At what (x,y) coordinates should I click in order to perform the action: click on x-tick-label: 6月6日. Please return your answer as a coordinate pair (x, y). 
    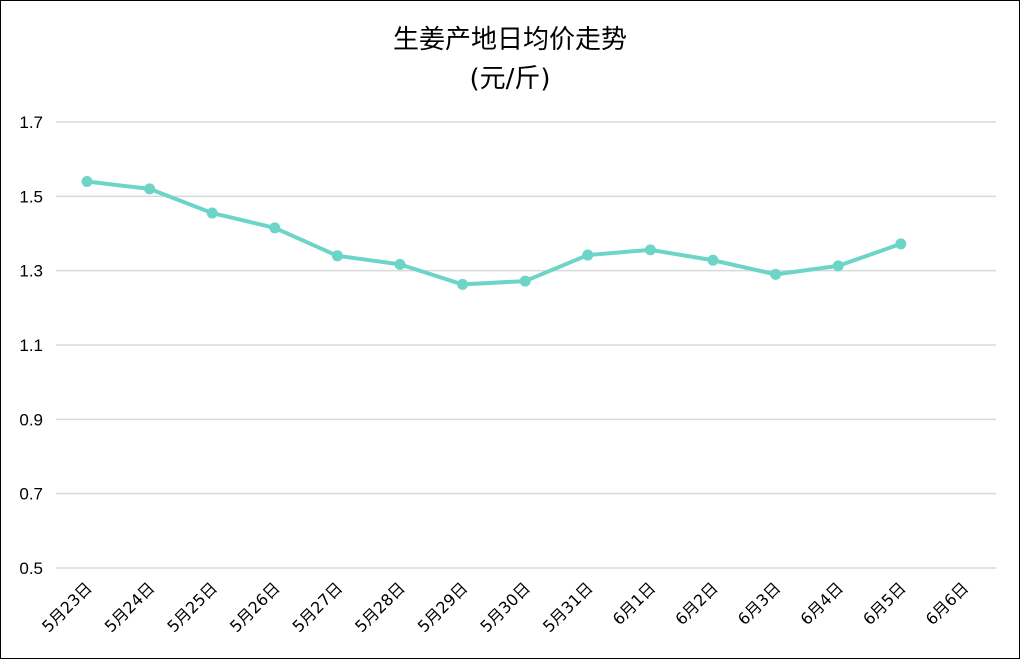
    Looking at the image, I should click on (947, 603).